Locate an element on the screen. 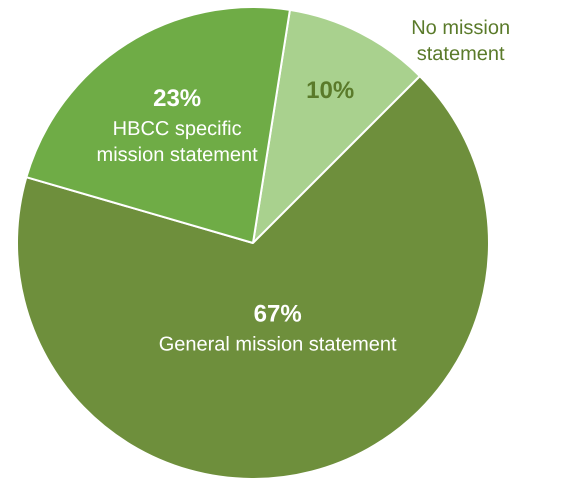 This screenshot has width=568, height=483. slice-label: HBCC specific mission statement is located at coordinates (177, 142).